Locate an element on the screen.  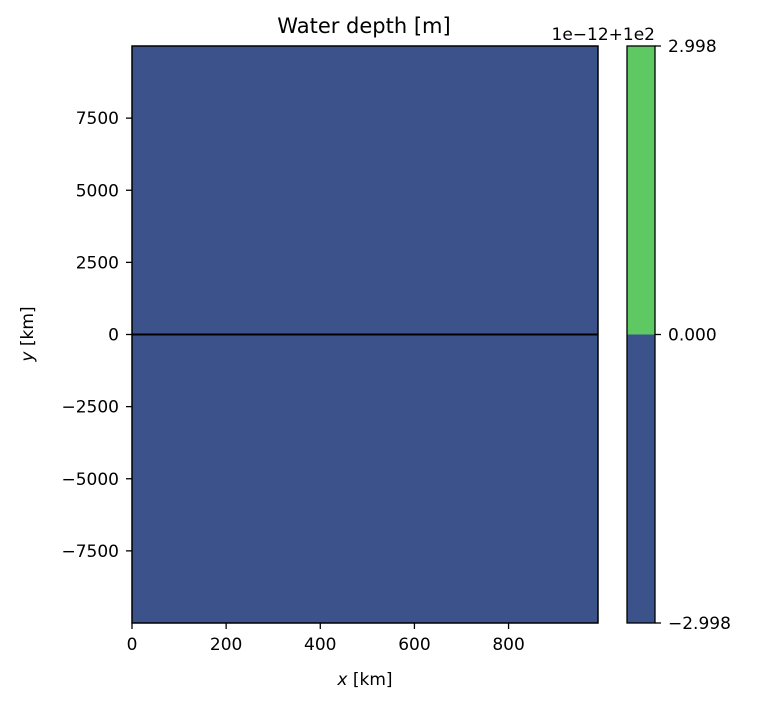
y-tick-label: −2500 is located at coordinates (90, 408).